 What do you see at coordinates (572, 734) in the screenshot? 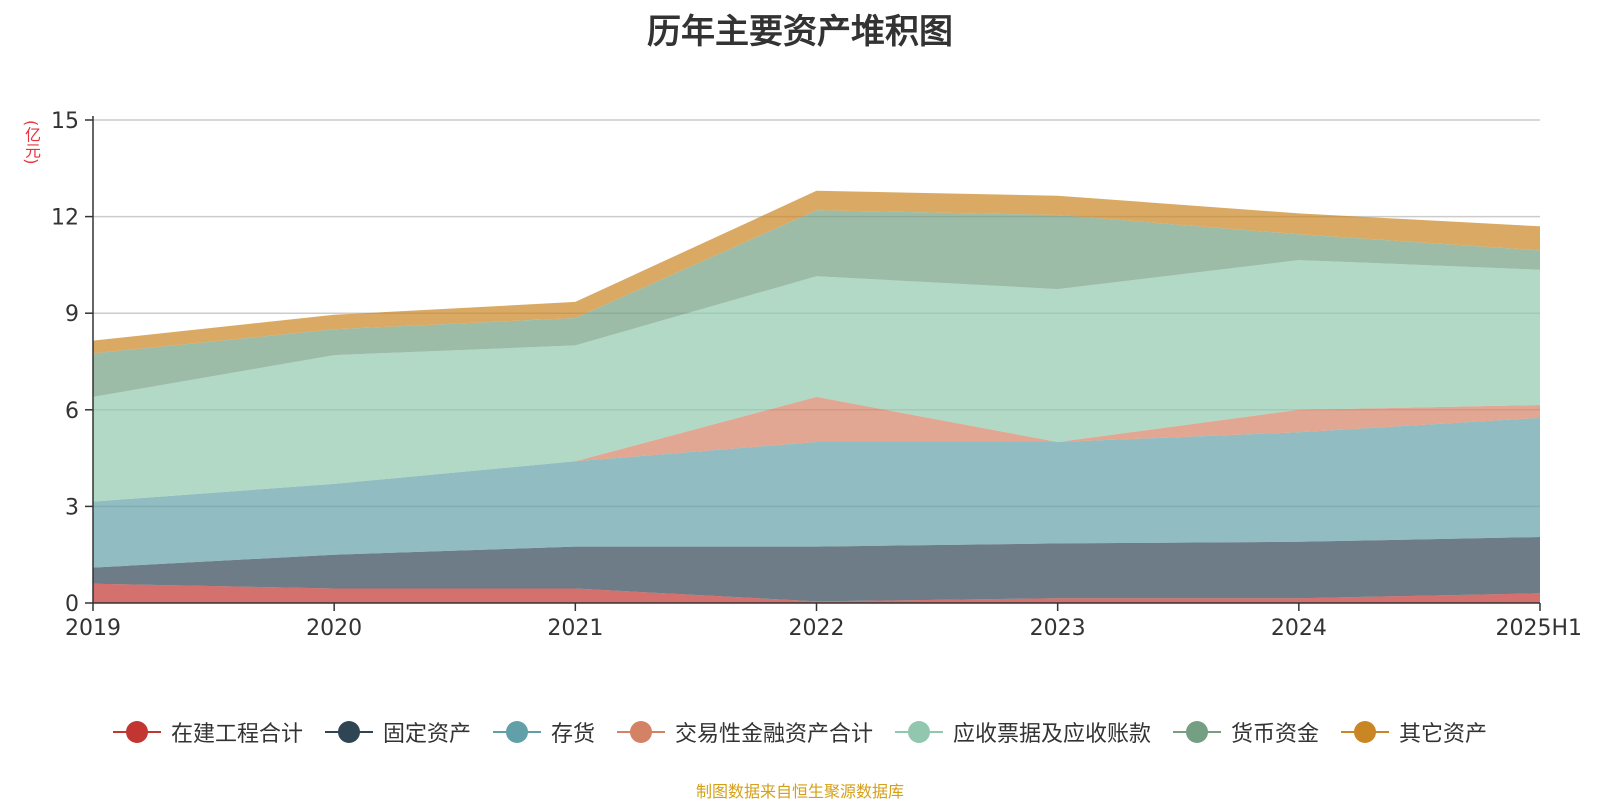
I see `legend-label: 存货` at bounding box center [572, 734].